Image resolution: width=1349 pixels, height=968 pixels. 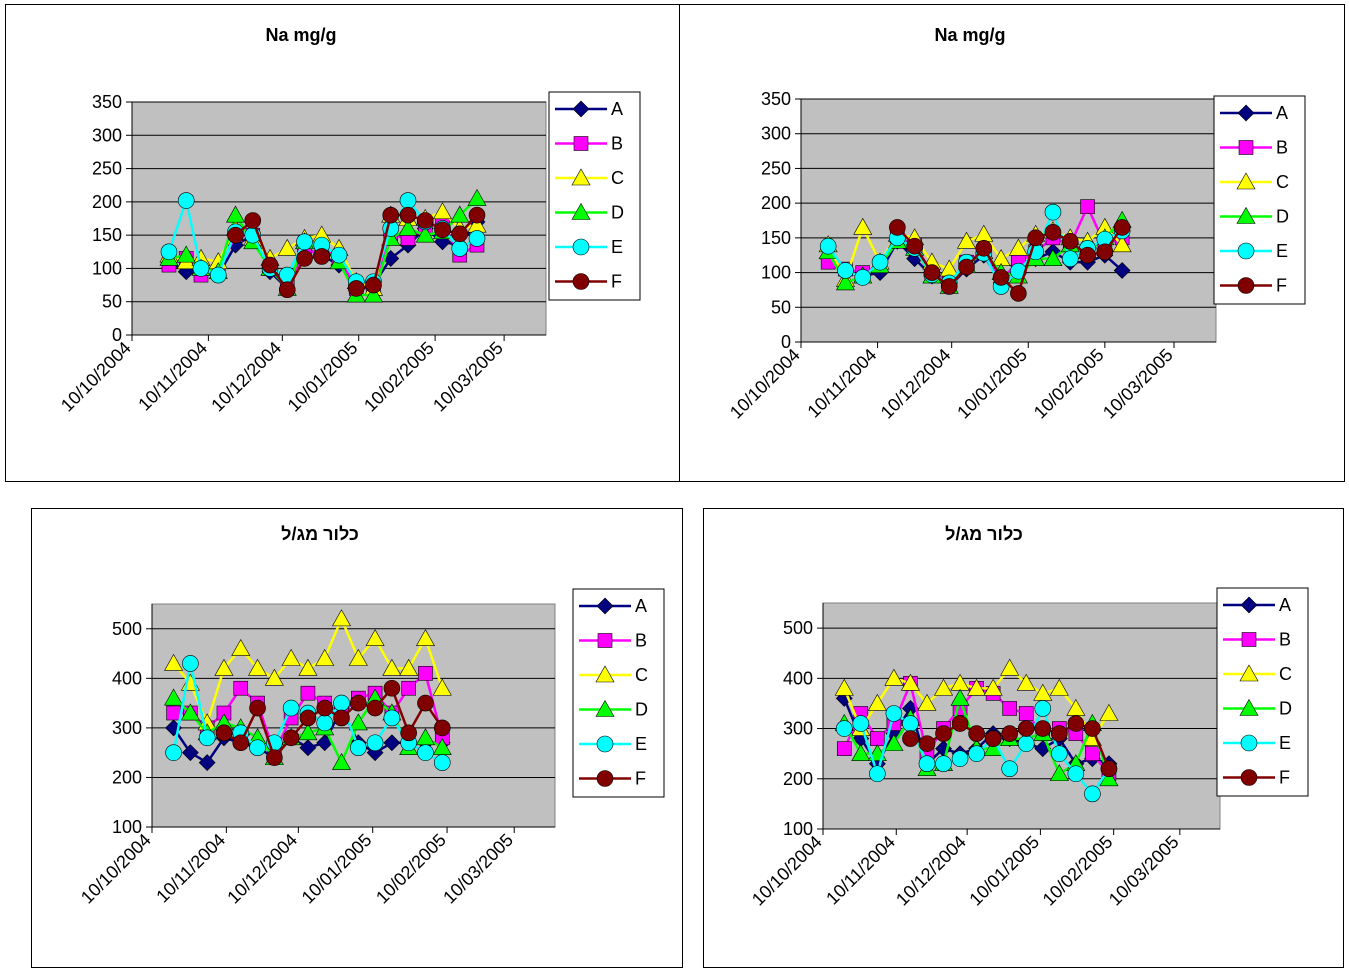 What do you see at coordinates (127, 728) in the screenshot?
I see `y-tick-label: 300` at bounding box center [127, 728].